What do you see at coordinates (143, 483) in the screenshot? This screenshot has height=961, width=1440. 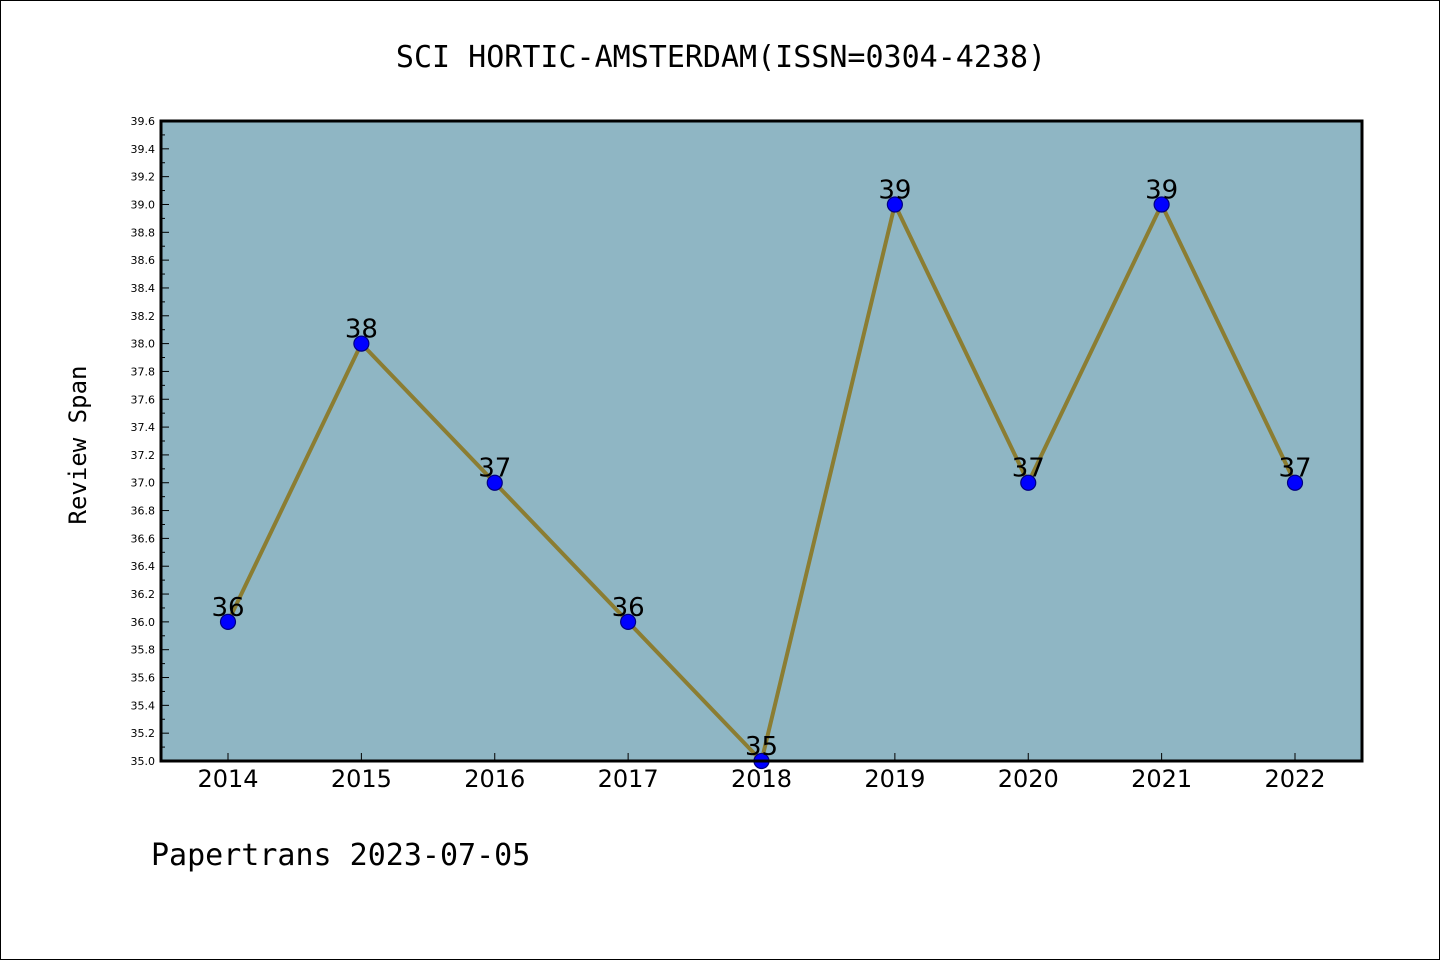 I see `y-tick-label: 37.0` at bounding box center [143, 483].